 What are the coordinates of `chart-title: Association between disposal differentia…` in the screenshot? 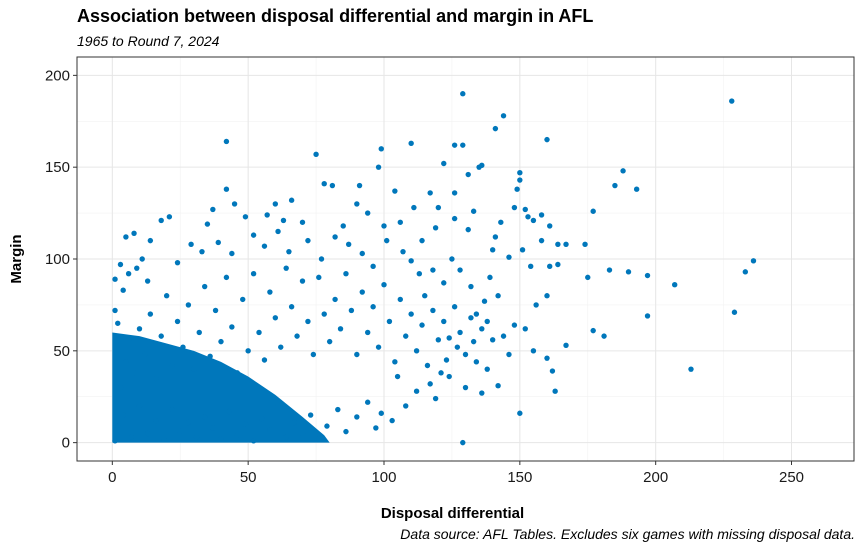 It's located at (335, 16).